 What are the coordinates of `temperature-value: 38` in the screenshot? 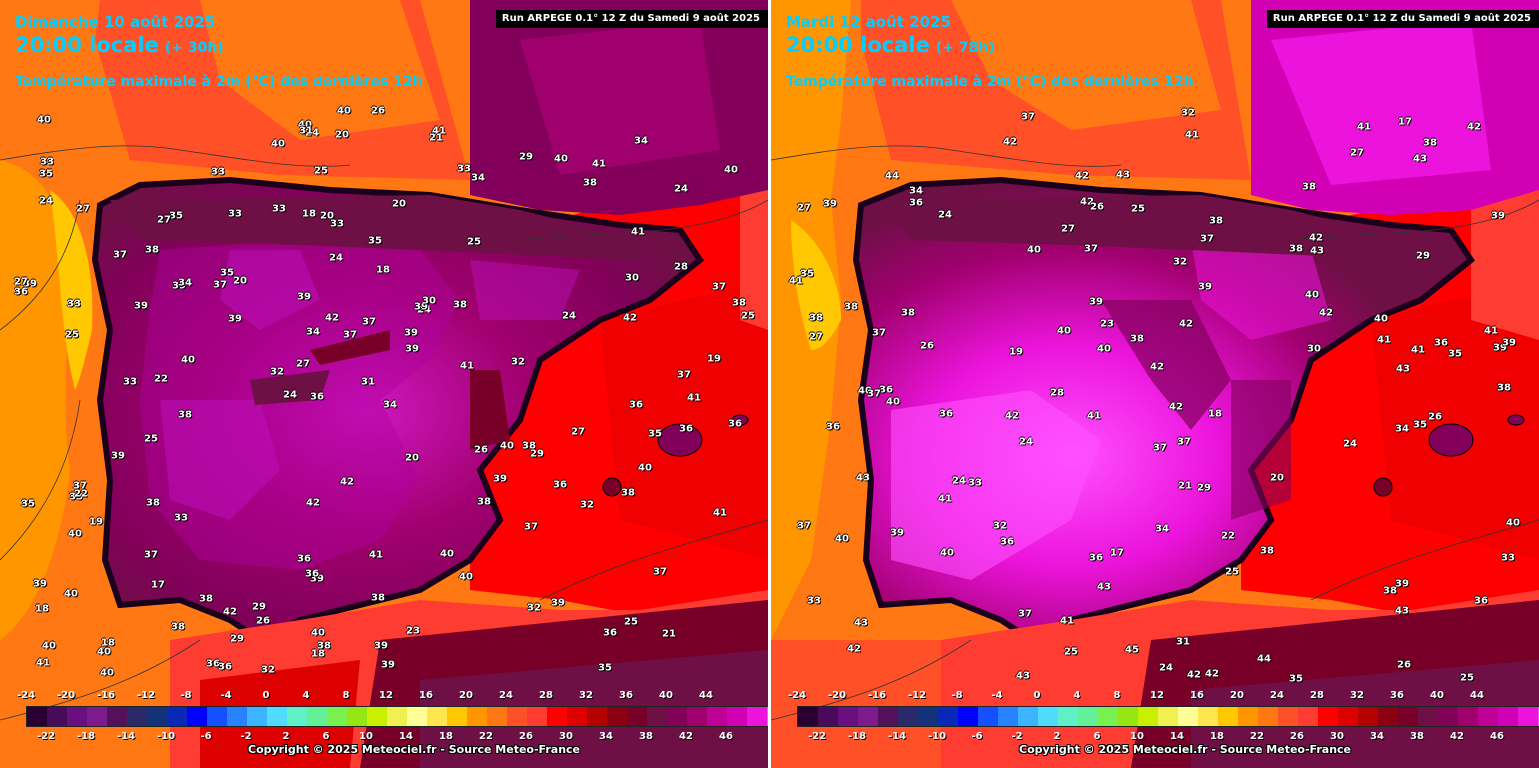 It's located at (378, 598).